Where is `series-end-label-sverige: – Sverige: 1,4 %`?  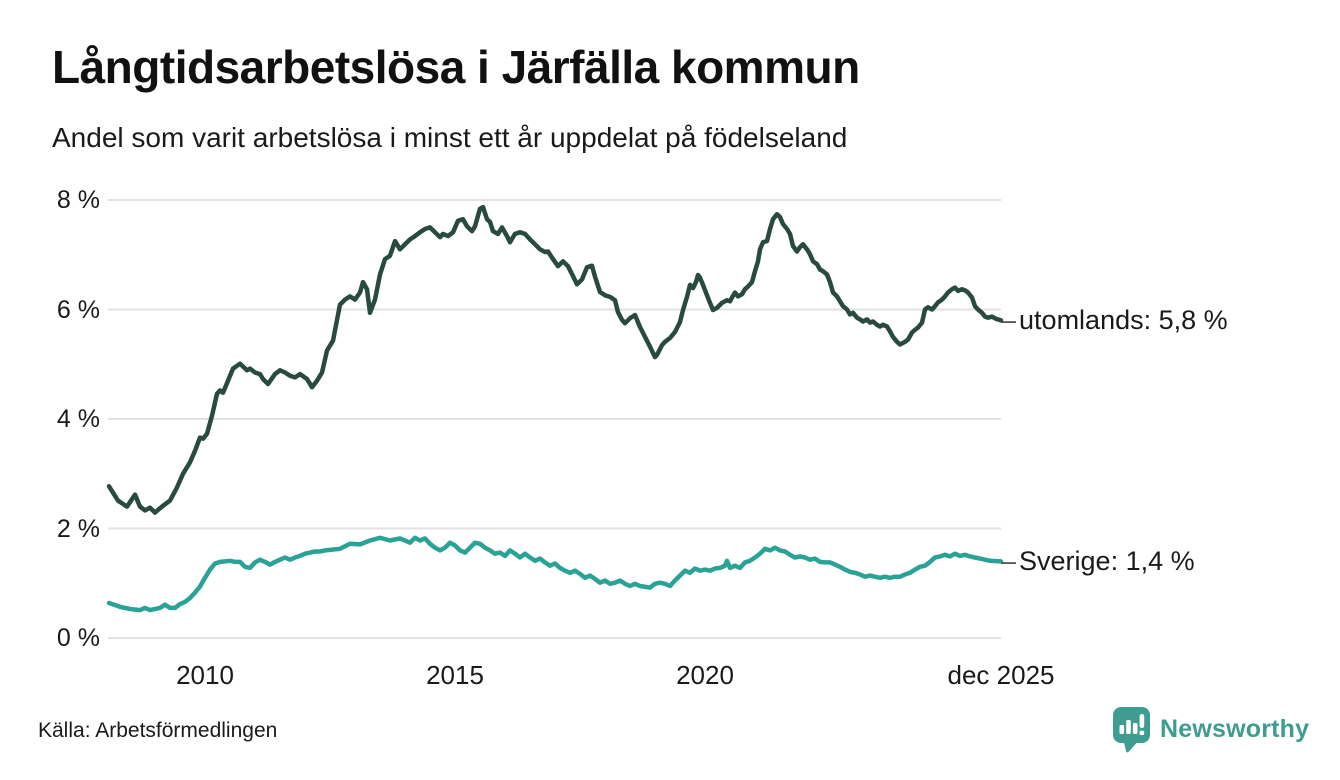
series-end-label-sverige: – Sverige: 1,4 % is located at coordinates (1098, 561).